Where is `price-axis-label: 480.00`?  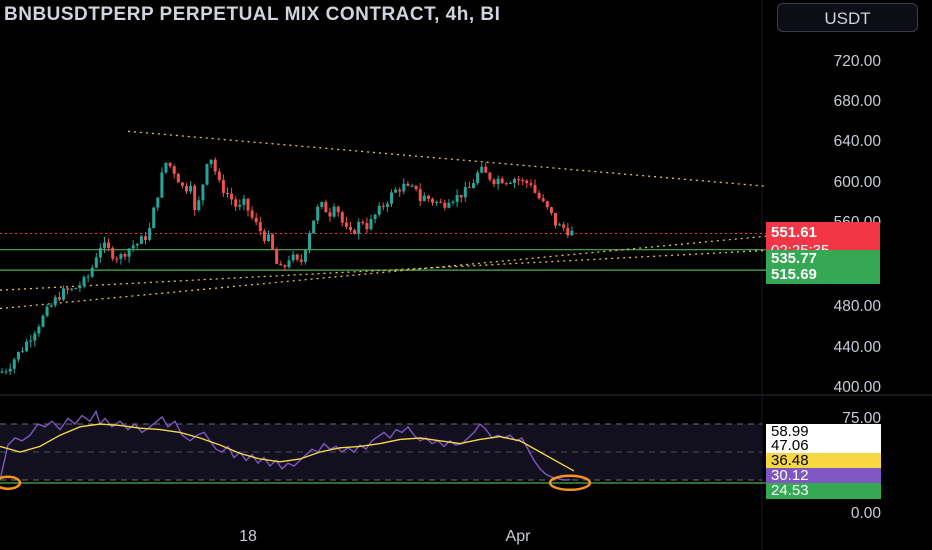 price-axis-label: 480.00 is located at coordinates (857, 306).